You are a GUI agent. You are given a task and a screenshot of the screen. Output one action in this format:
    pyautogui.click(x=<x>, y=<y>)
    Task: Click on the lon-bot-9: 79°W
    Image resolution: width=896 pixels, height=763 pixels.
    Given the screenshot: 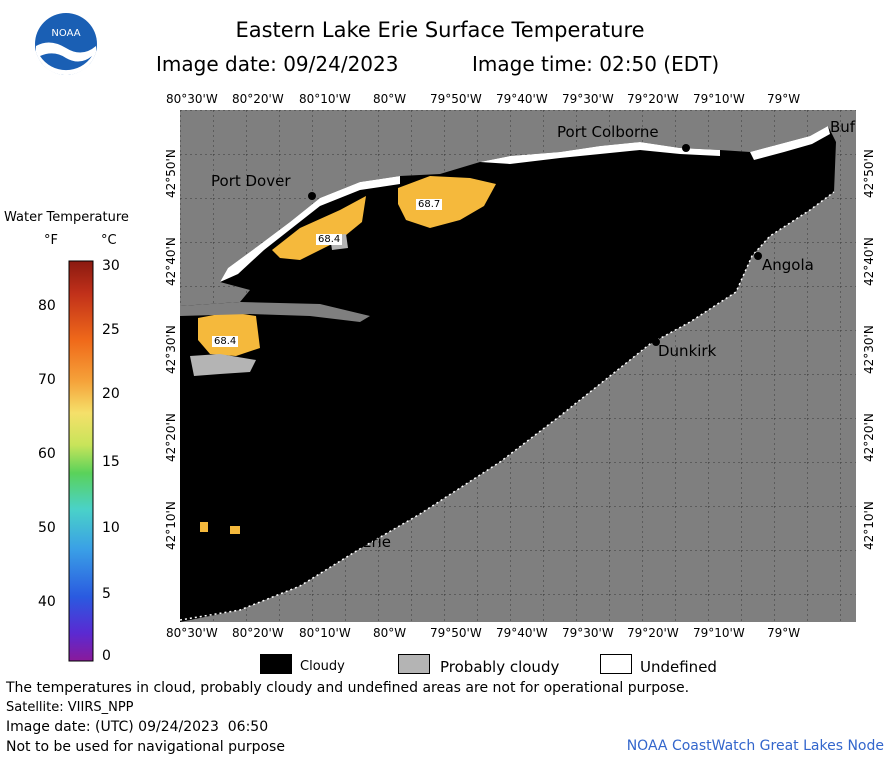 What is the action you would take?
    pyautogui.click(x=784, y=633)
    